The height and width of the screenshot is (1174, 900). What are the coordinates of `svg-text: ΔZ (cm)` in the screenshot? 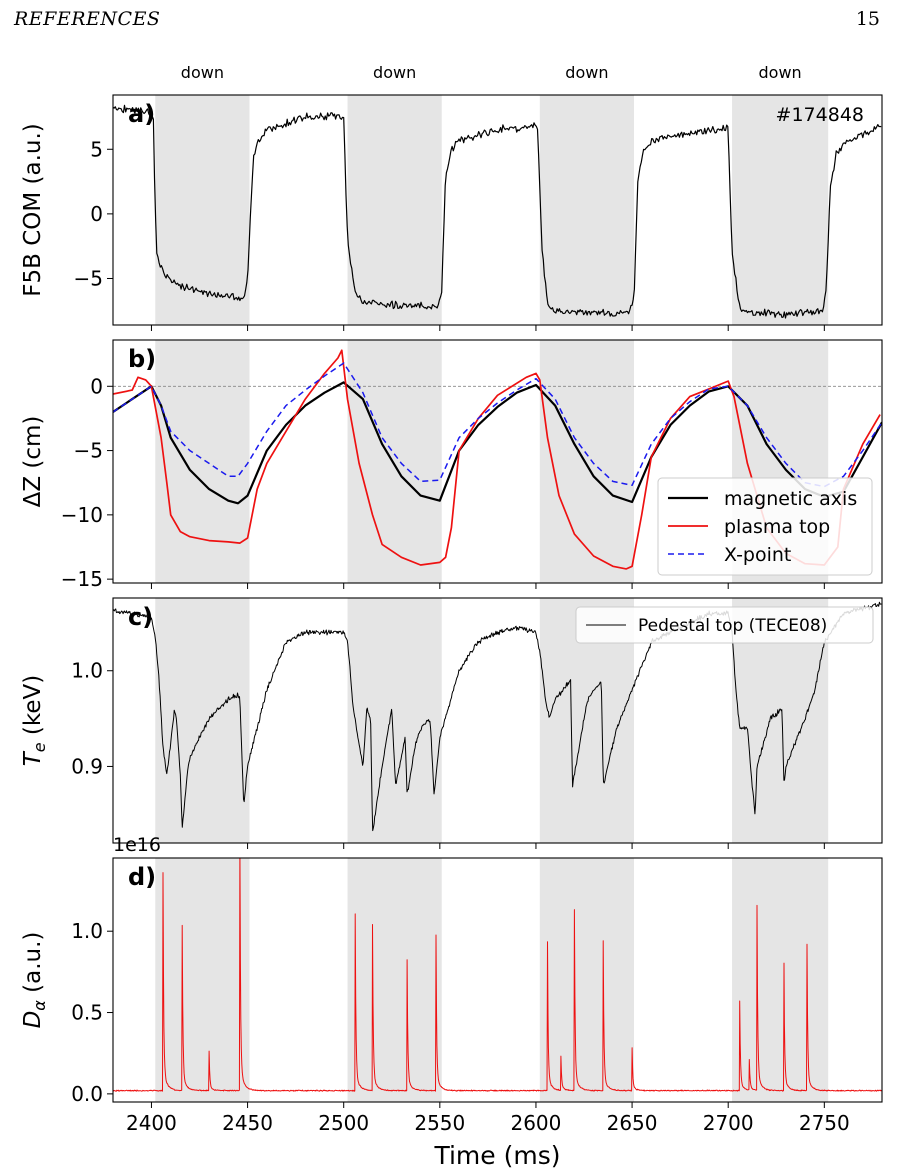 It's located at (33, 462).